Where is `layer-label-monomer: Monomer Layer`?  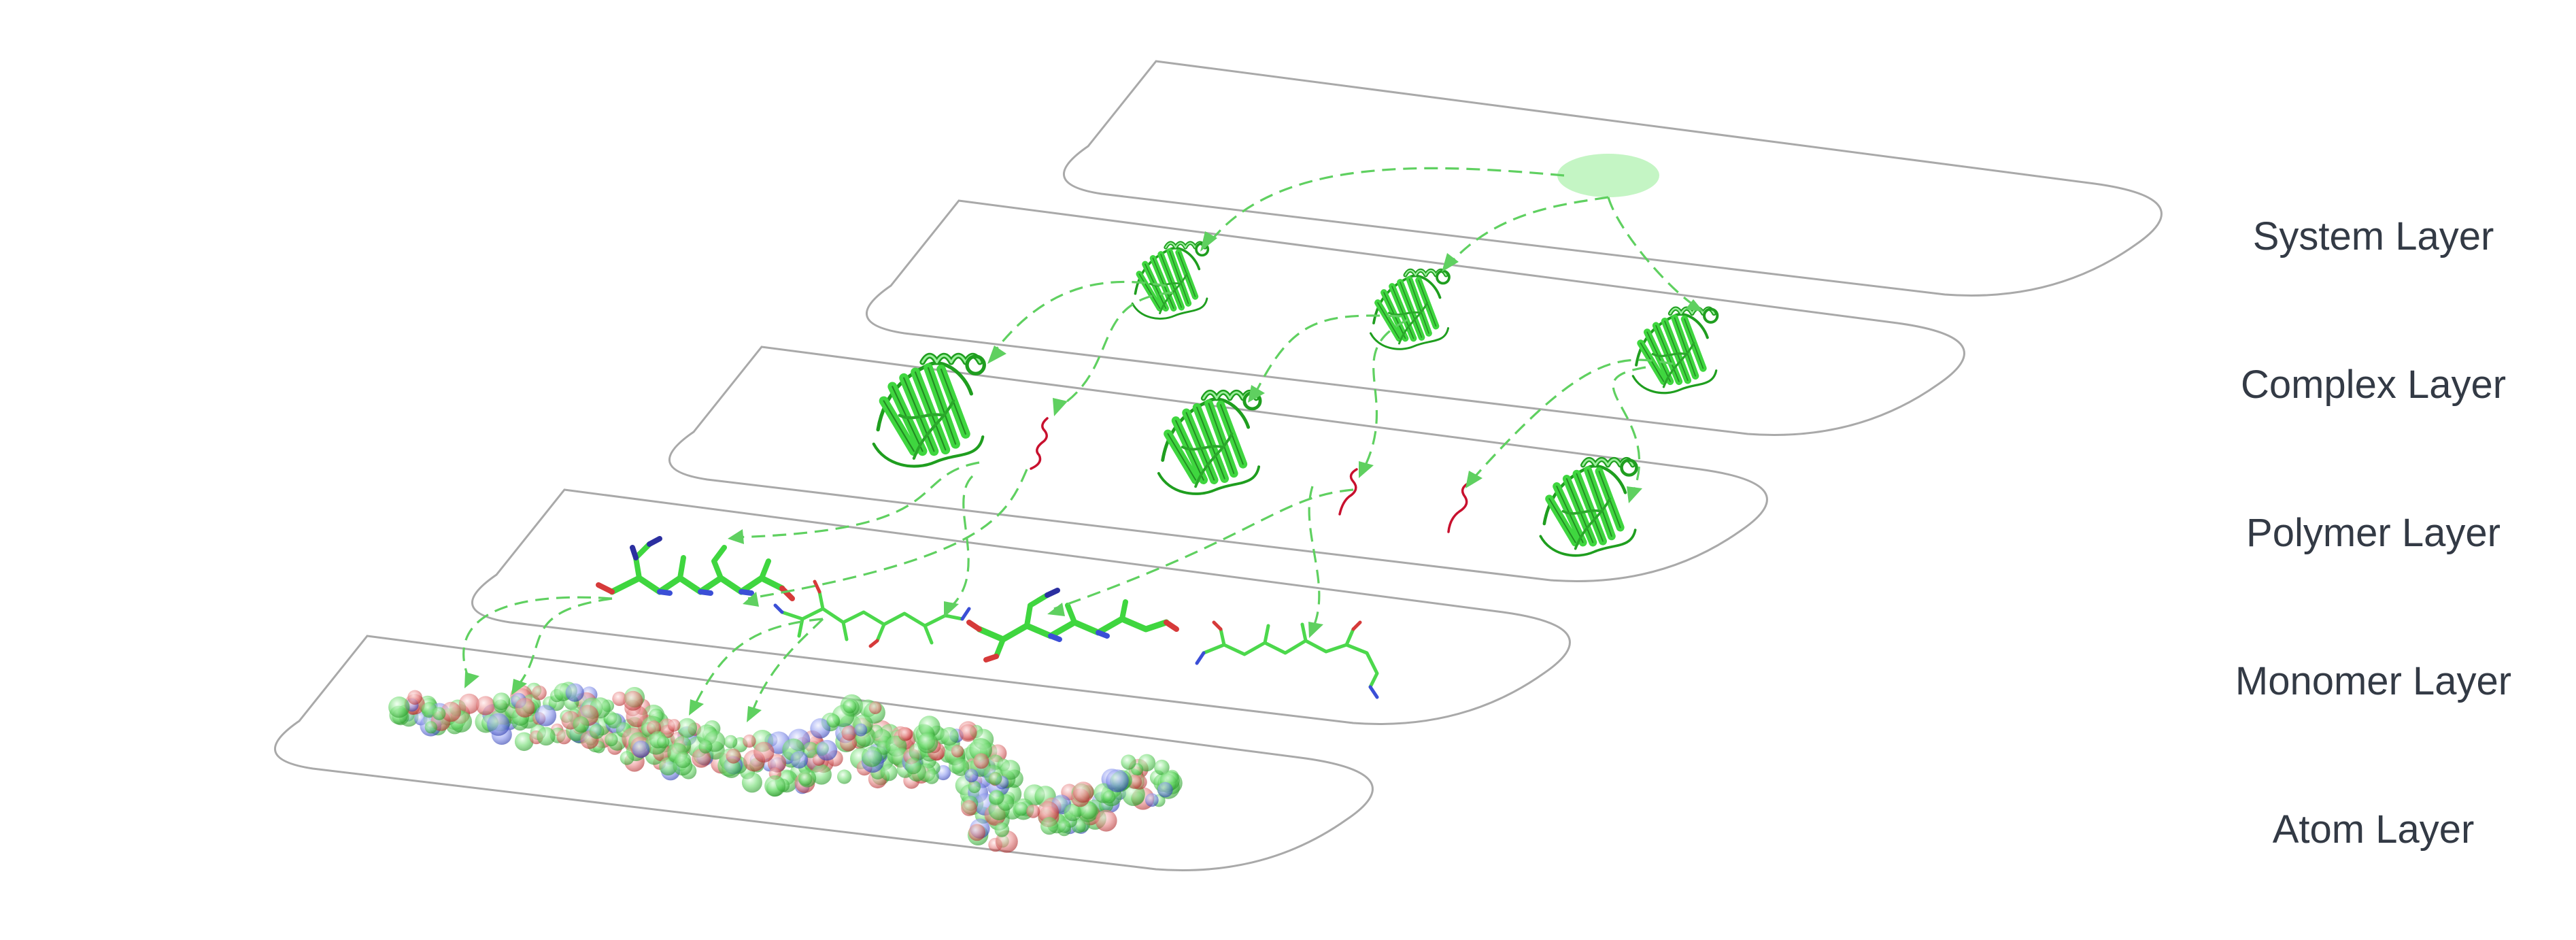 layer-label-monomer: Monomer Layer is located at coordinates (2373, 681).